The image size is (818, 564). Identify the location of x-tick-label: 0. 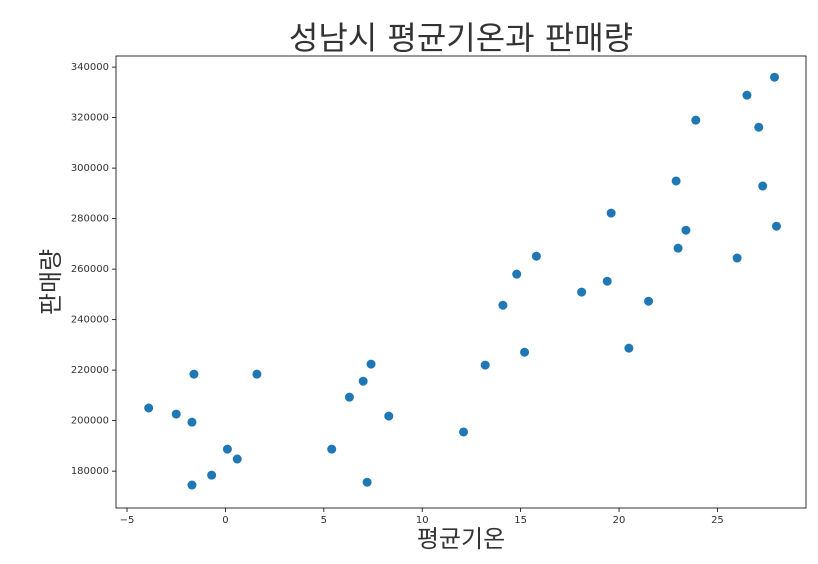
(225, 520).